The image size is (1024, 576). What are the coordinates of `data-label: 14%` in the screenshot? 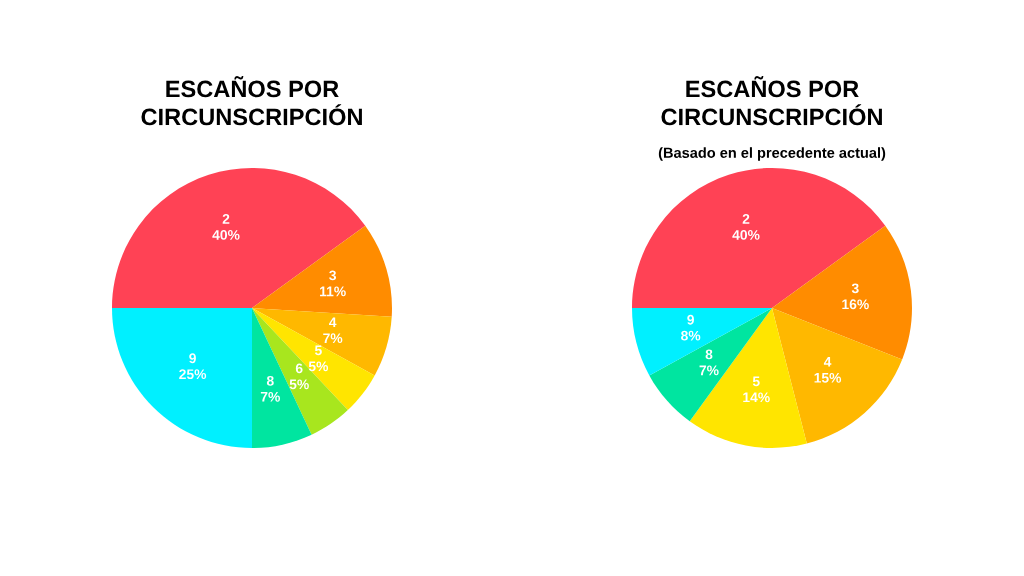 It's located at (756, 397).